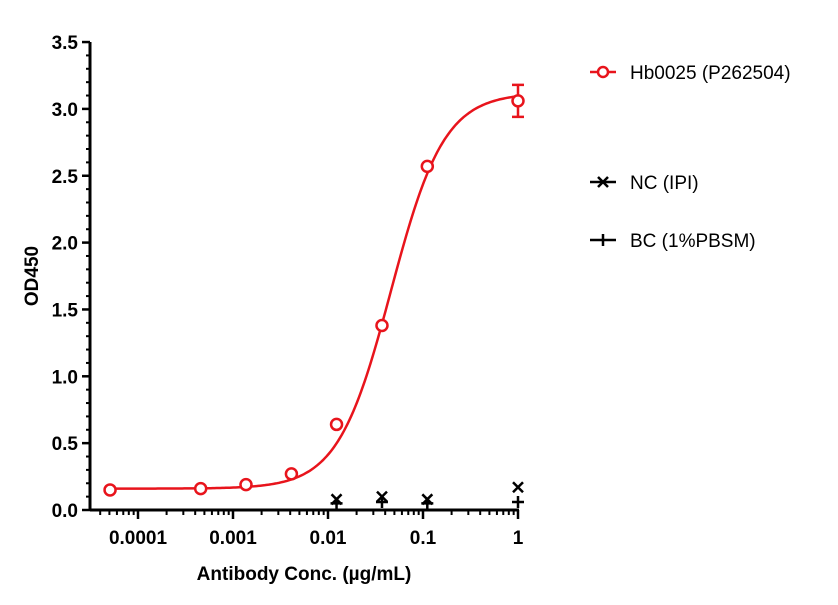  I want to click on x-axis-label: Antibody Conc. (µg/mL), so click(304, 574).